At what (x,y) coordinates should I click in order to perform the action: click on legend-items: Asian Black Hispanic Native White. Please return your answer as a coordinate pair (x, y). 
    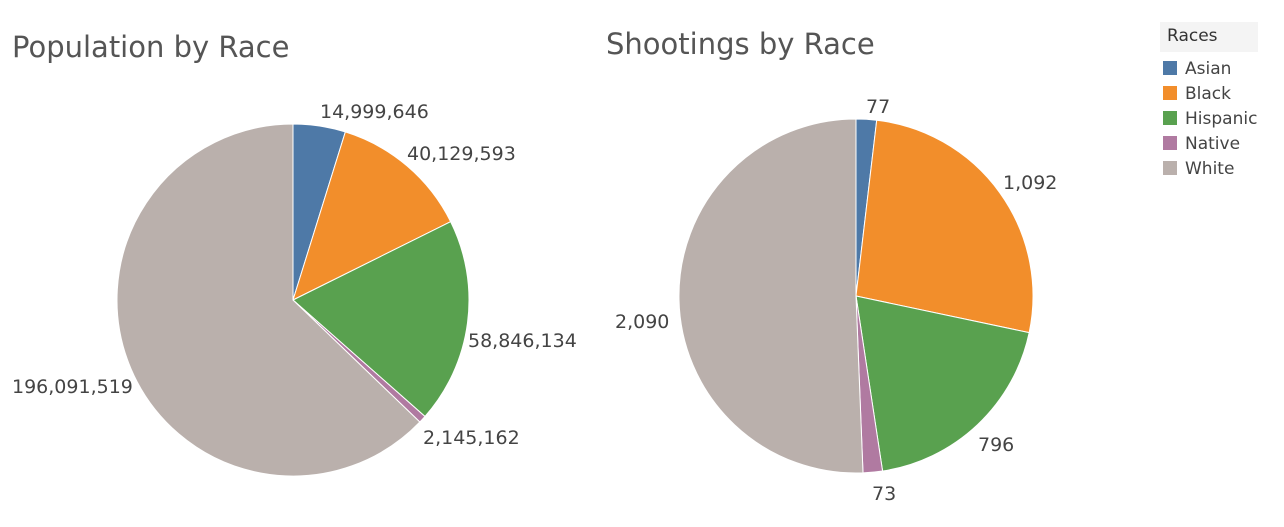
    Looking at the image, I should click on (1210, 119).